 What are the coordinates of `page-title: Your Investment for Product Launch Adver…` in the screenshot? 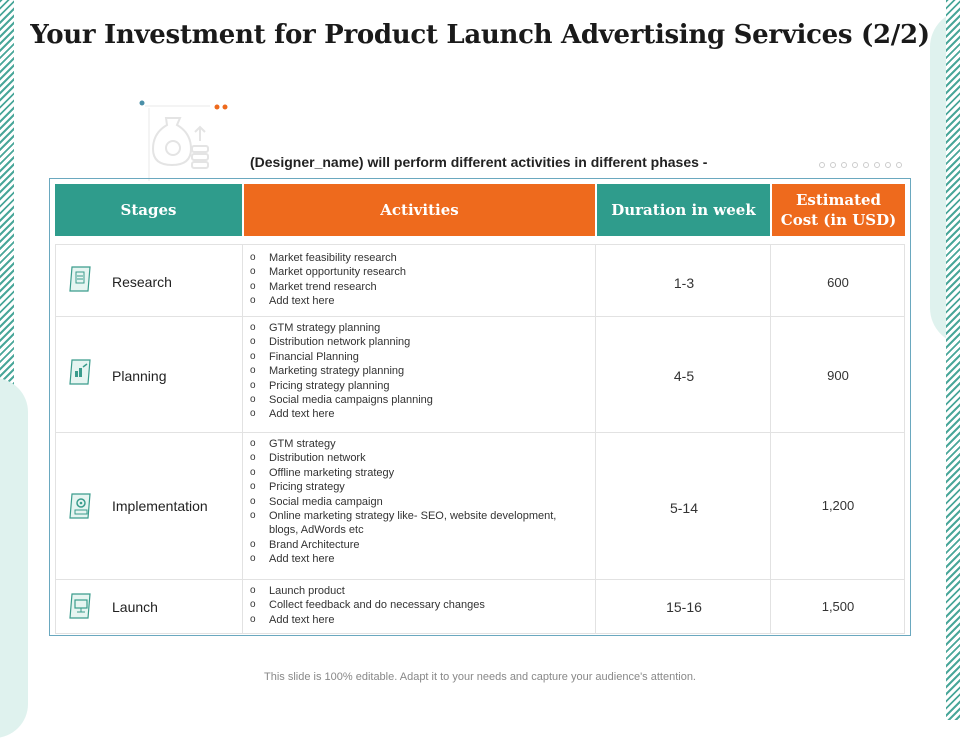 It's located at (480, 35).